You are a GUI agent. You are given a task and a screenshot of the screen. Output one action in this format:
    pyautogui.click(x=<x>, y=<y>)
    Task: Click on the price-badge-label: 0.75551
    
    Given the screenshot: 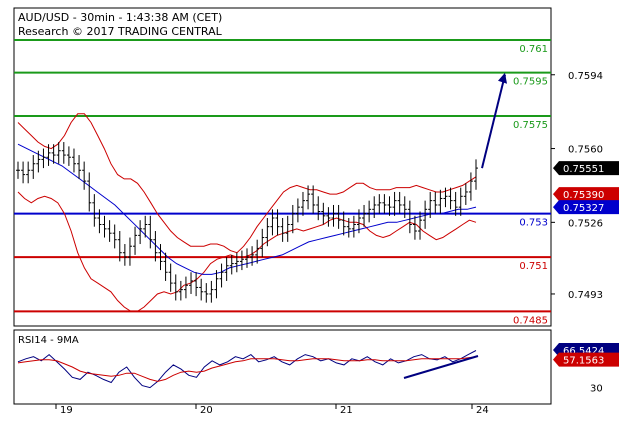 What is the action you would take?
    pyautogui.click(x=583, y=169)
    